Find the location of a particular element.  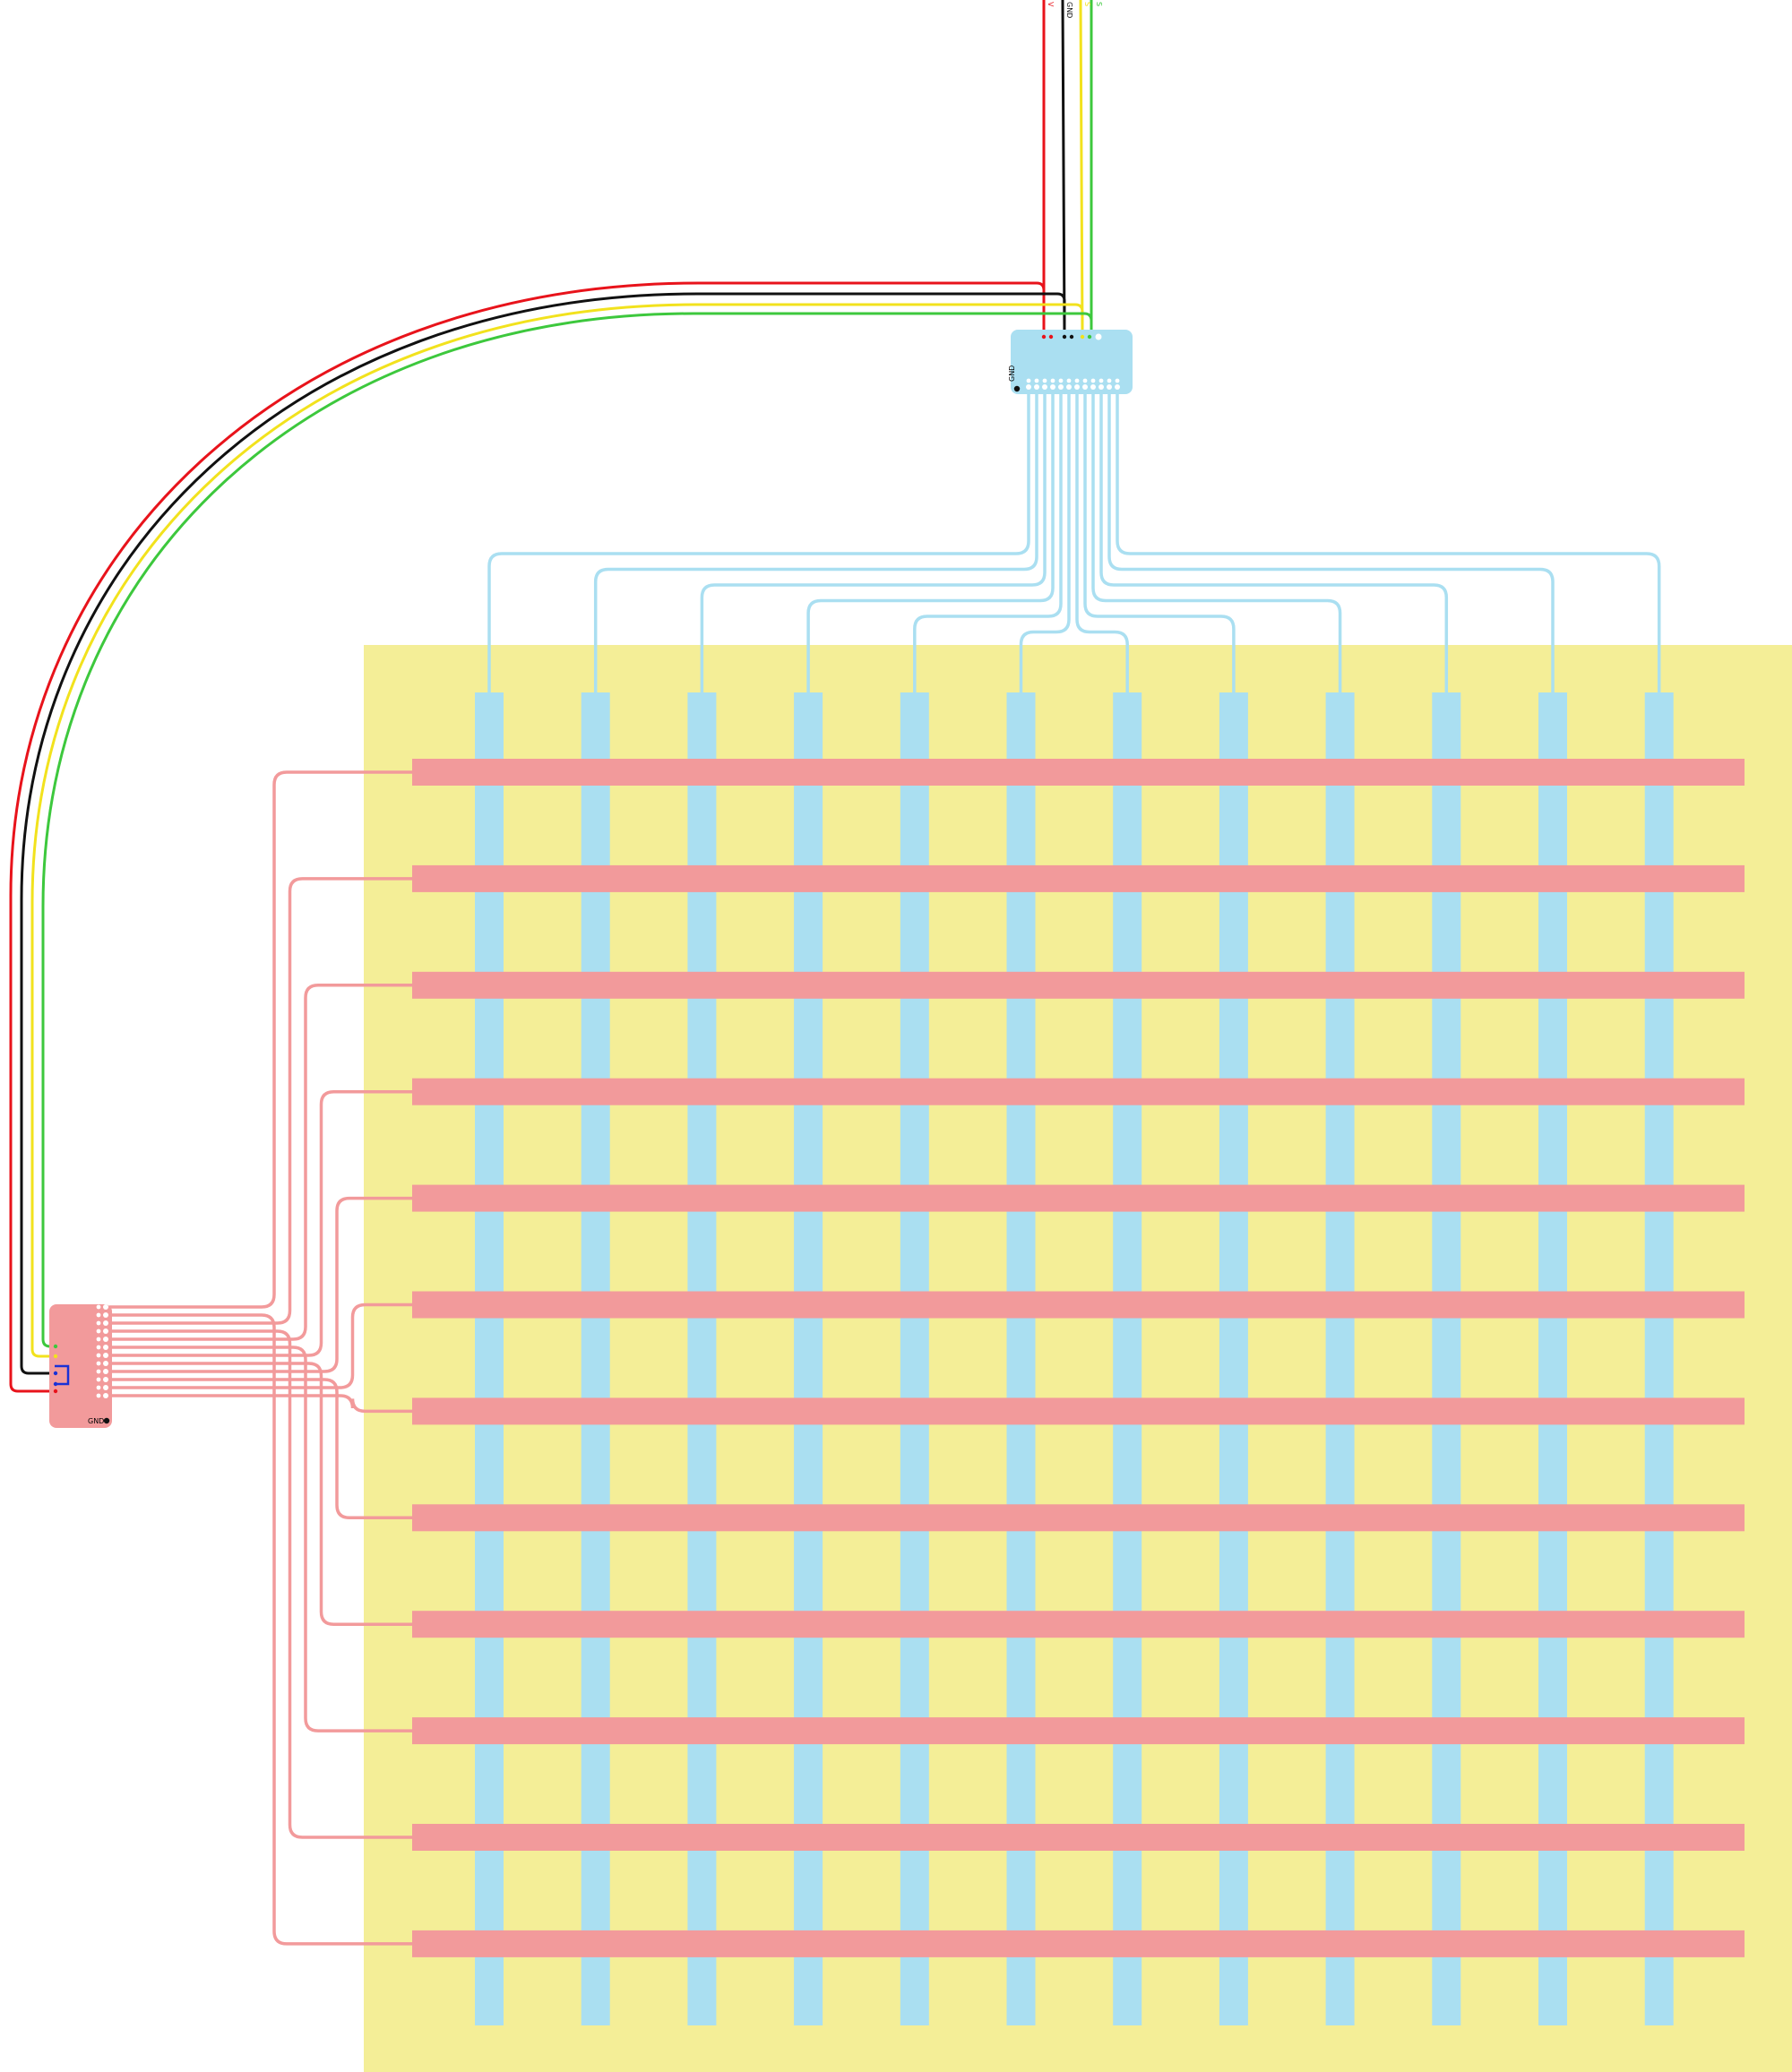

row-connector-board: GND is located at coordinates (80, 1366).